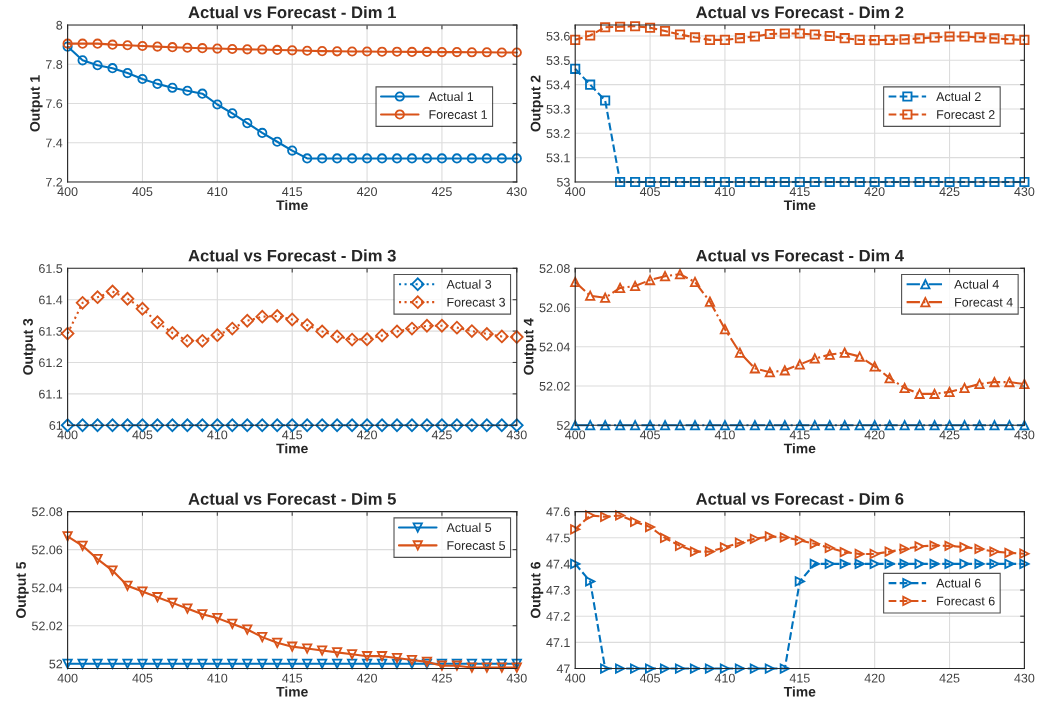 The width and height of the screenshot is (1040, 715). I want to click on y-tick-label: 47.3, so click(558, 590).